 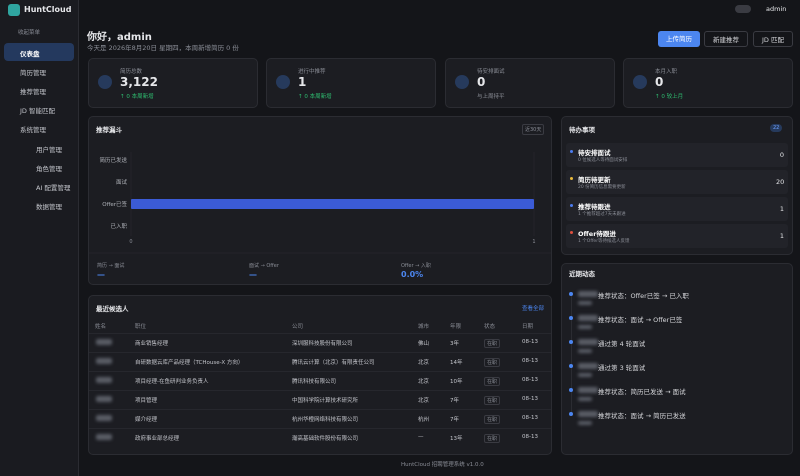 What do you see at coordinates (49, 207) in the screenshot?
I see `sub-nav-item: 数据管理` at bounding box center [49, 207].